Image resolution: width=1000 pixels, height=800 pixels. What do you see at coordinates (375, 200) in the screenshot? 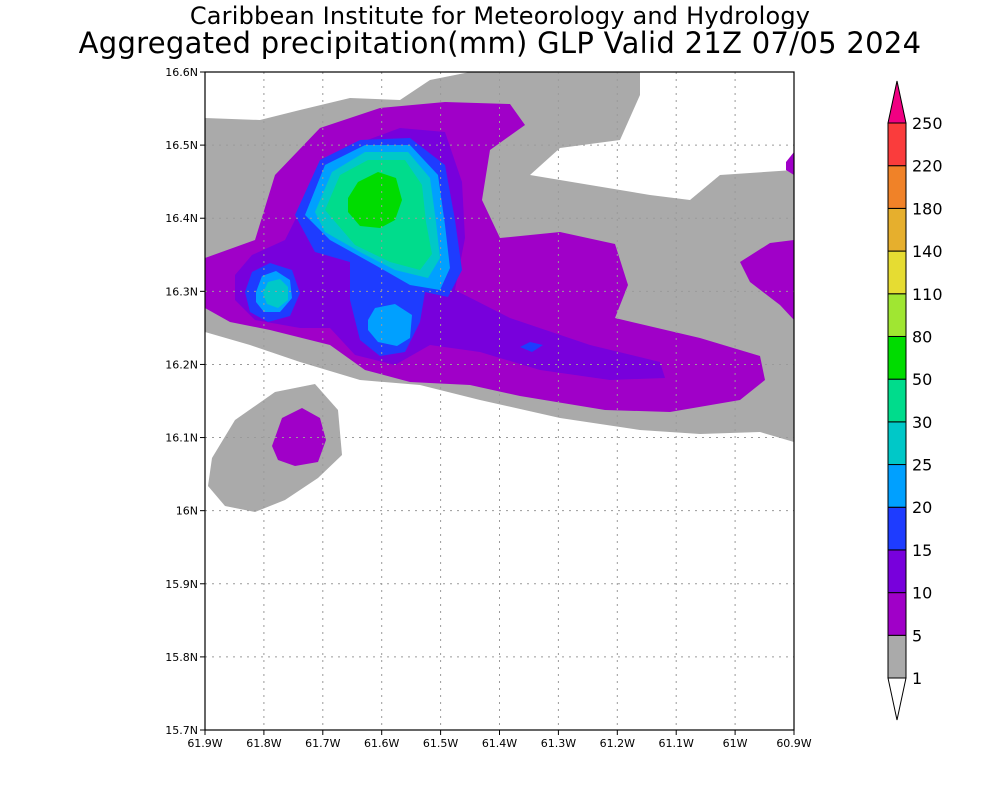
I see `precip-band-50-80mm` at bounding box center [375, 200].